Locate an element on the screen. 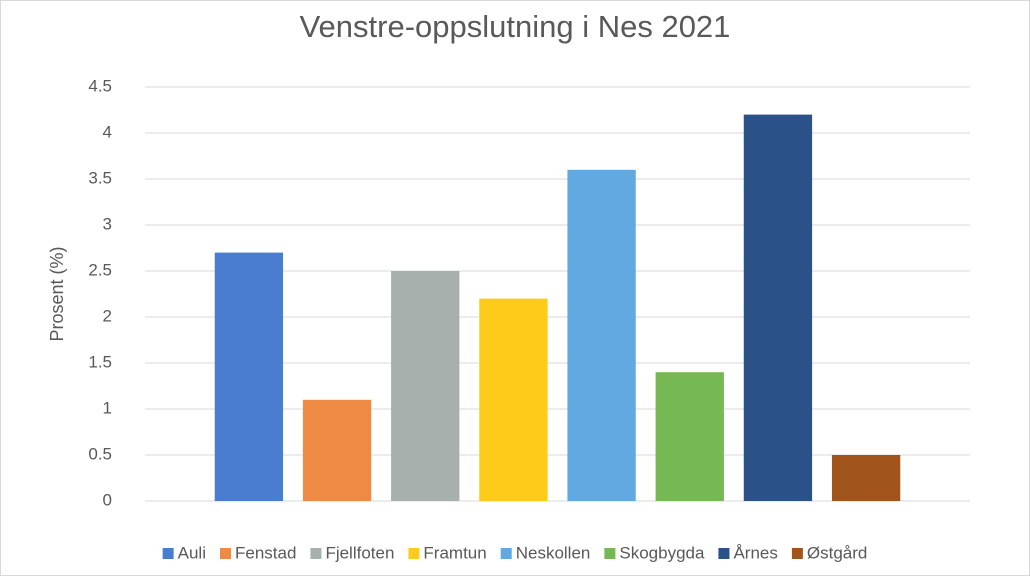  y-tick-label: 4.5 is located at coordinates (100, 85).